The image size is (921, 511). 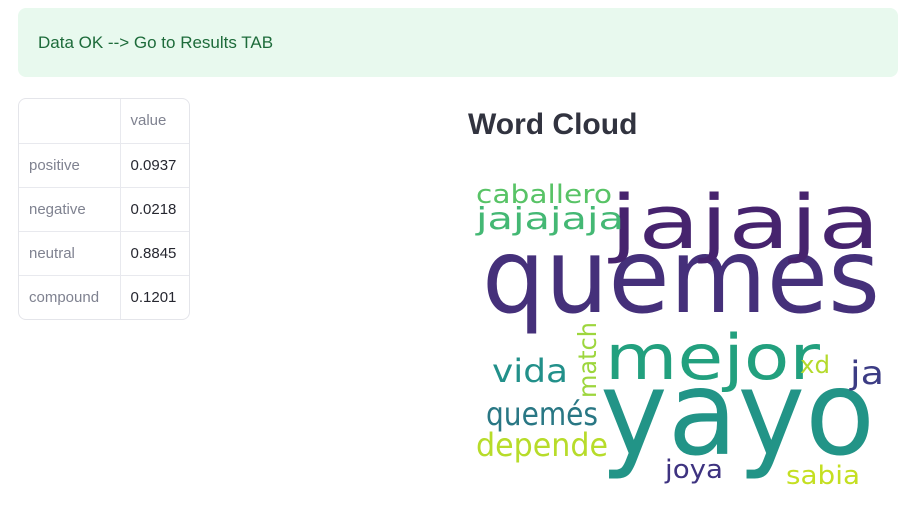 I want to click on row-label: compound, so click(x=70, y=297).